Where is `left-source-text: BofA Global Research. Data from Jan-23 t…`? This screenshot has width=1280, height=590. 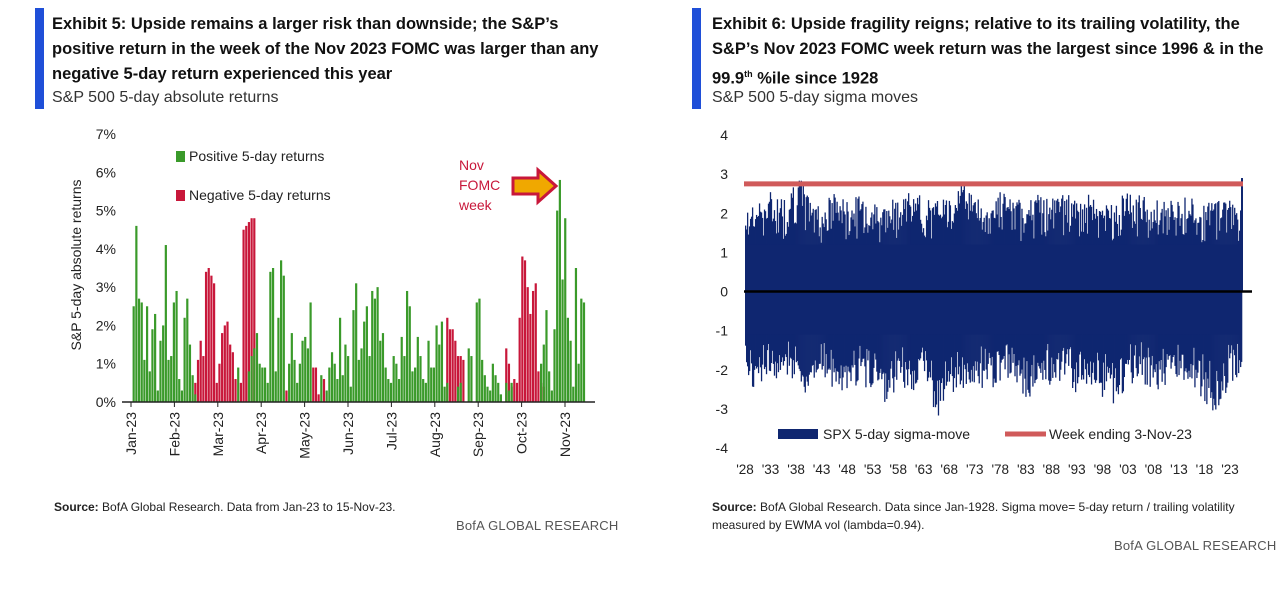
left-source-text: BofA Global Research. Data from Jan-23 t… is located at coordinates (249, 507).